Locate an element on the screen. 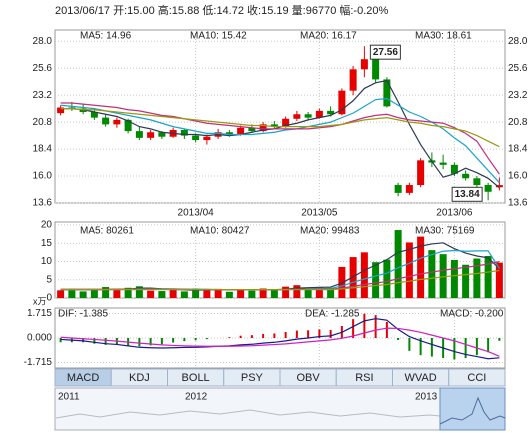 The width and height of the screenshot is (530, 433). indicator-tab-label: WVAD is located at coordinates (421, 378).